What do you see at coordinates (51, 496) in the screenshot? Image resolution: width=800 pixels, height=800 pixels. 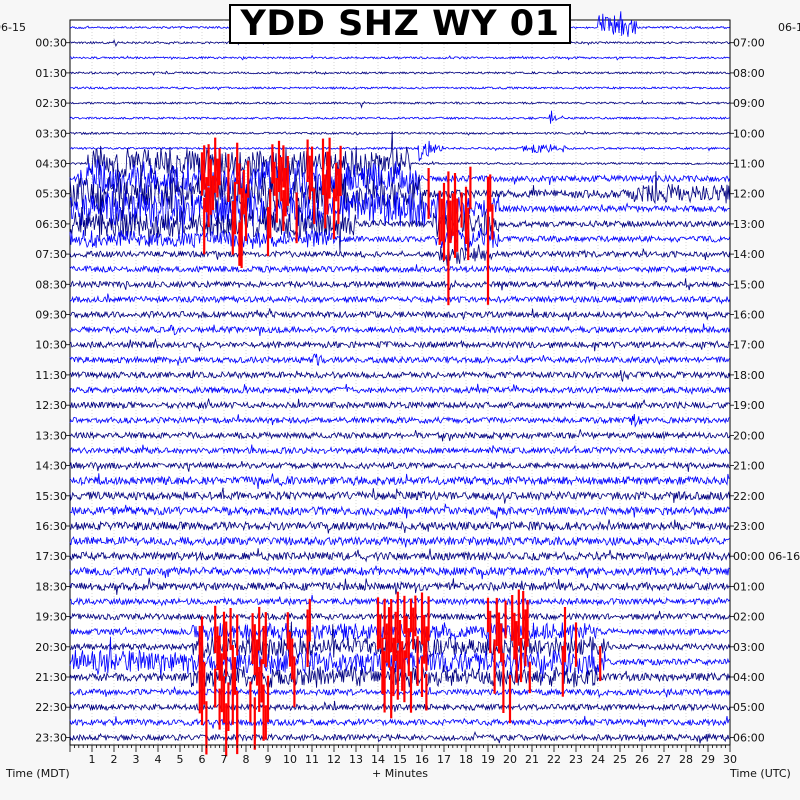 I see `y-left-tick-label: 15:30` at bounding box center [51, 496].